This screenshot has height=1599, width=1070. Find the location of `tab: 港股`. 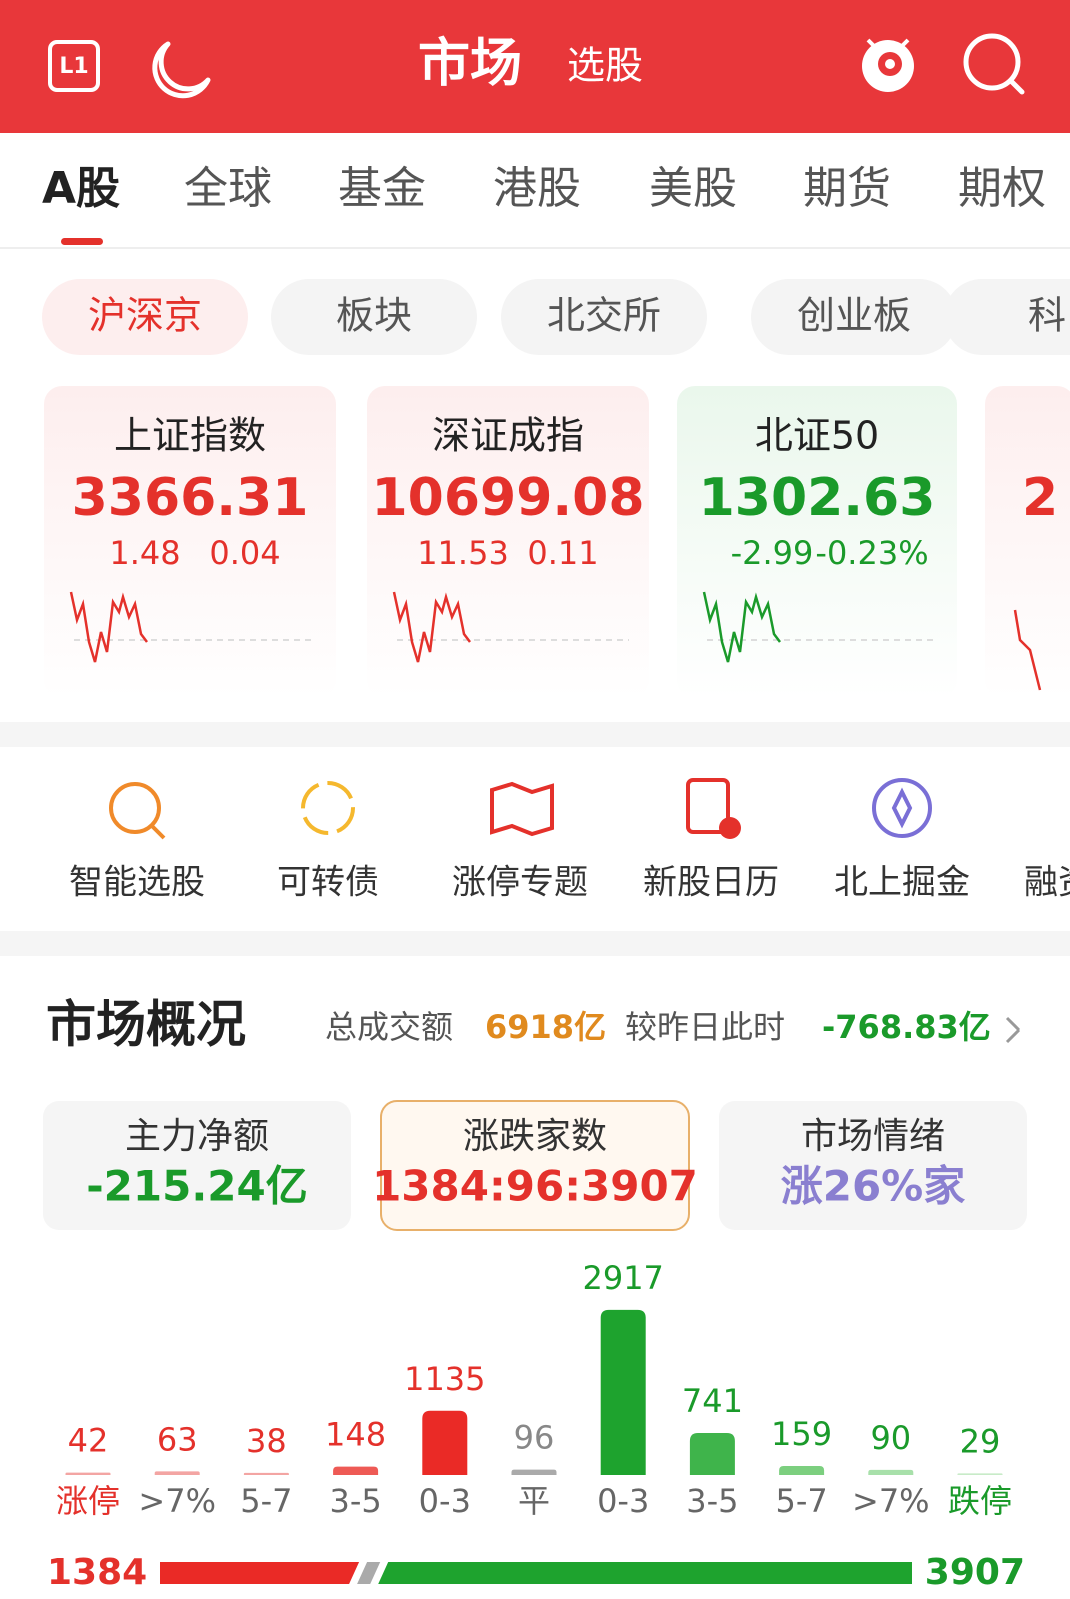

tab: 港股 is located at coordinates (537, 188).